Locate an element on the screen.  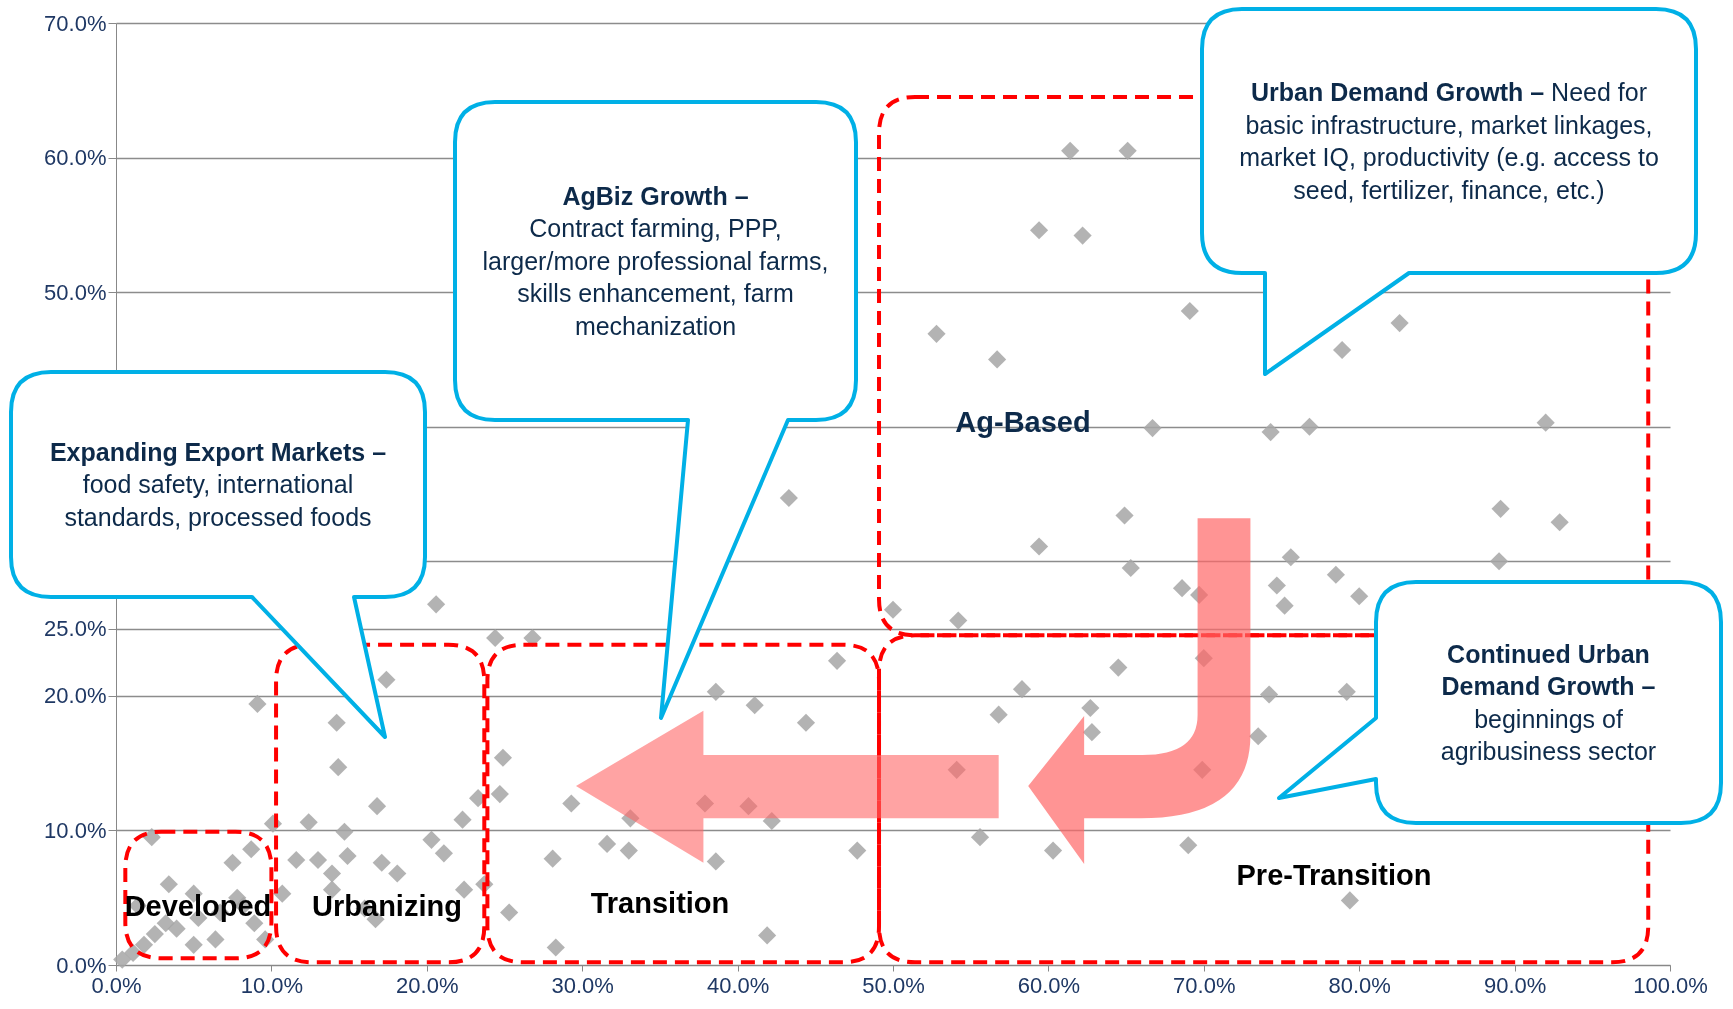
annotation: AgBiz Growth – Contract farming, PPP, larger/more professional farms, skills enhancement, farm mechanization is located at coordinates (655, 261).